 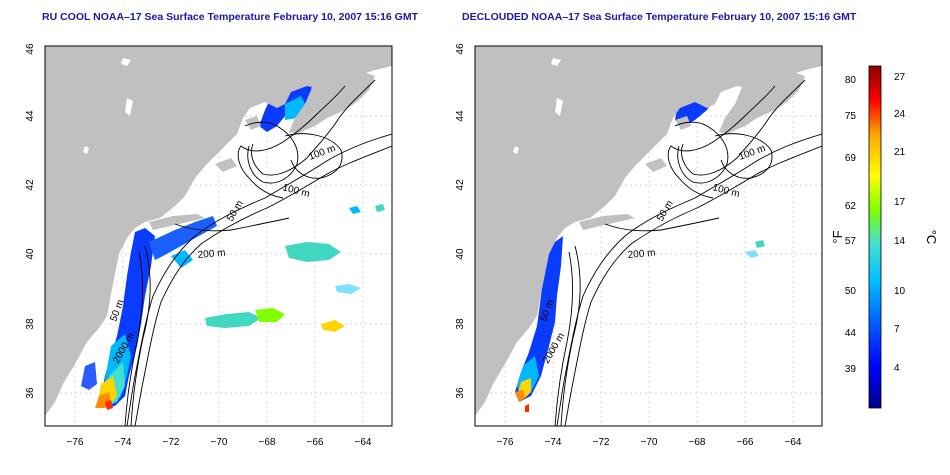 What do you see at coordinates (745, 442) in the screenshot?
I see `right-lon-tick: −66` at bounding box center [745, 442].